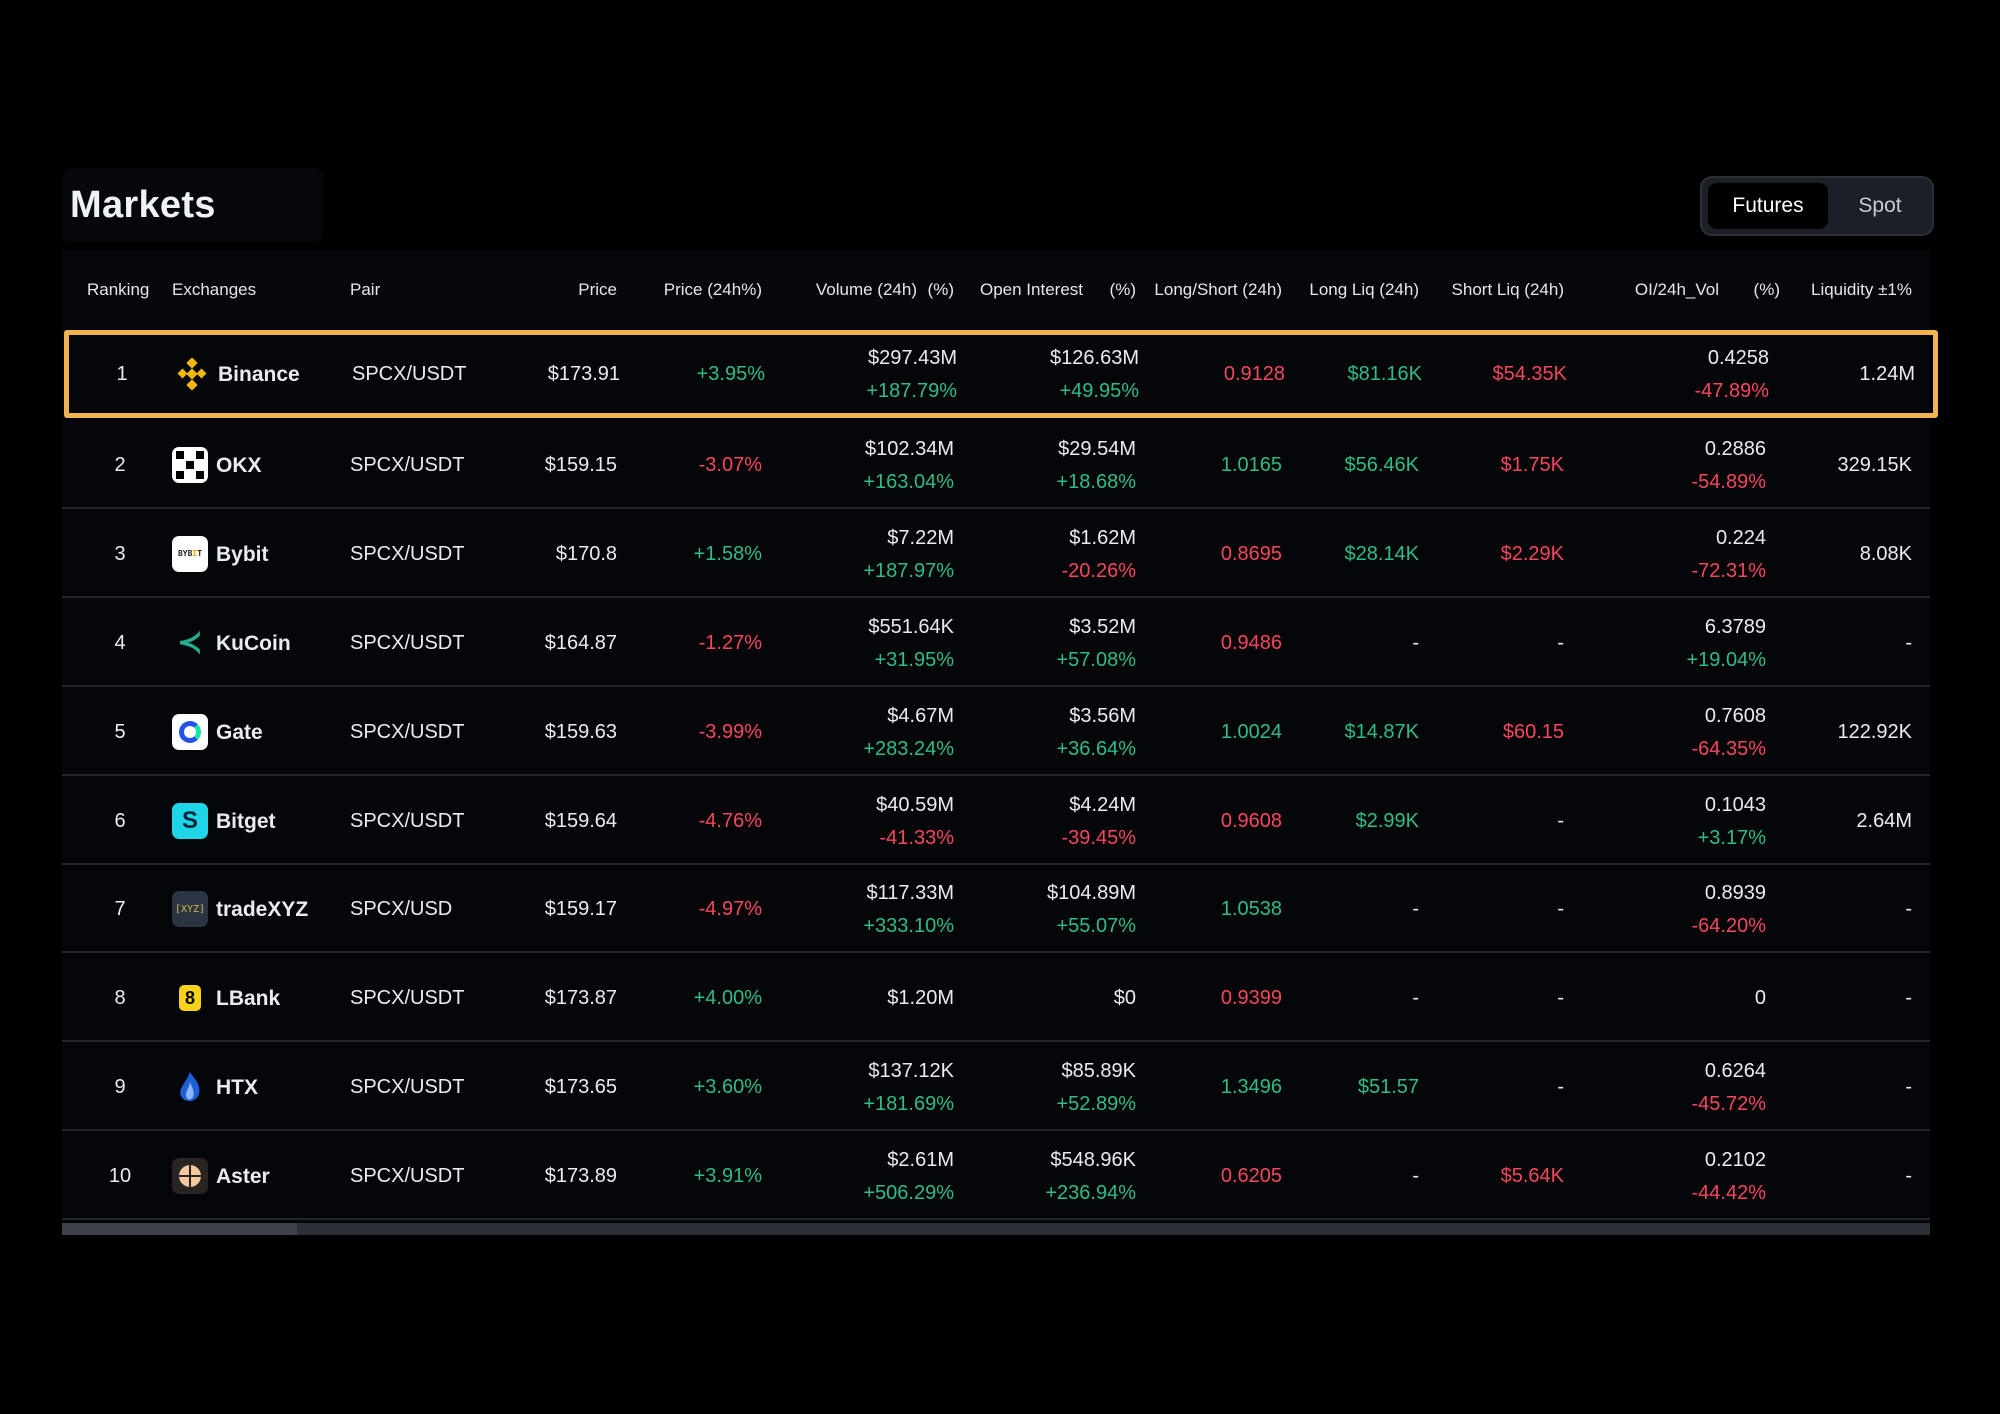 The height and width of the screenshot is (1414, 2000). Describe the element at coordinates (118, 289) in the screenshot. I see `header-ranking: Ranking` at that location.